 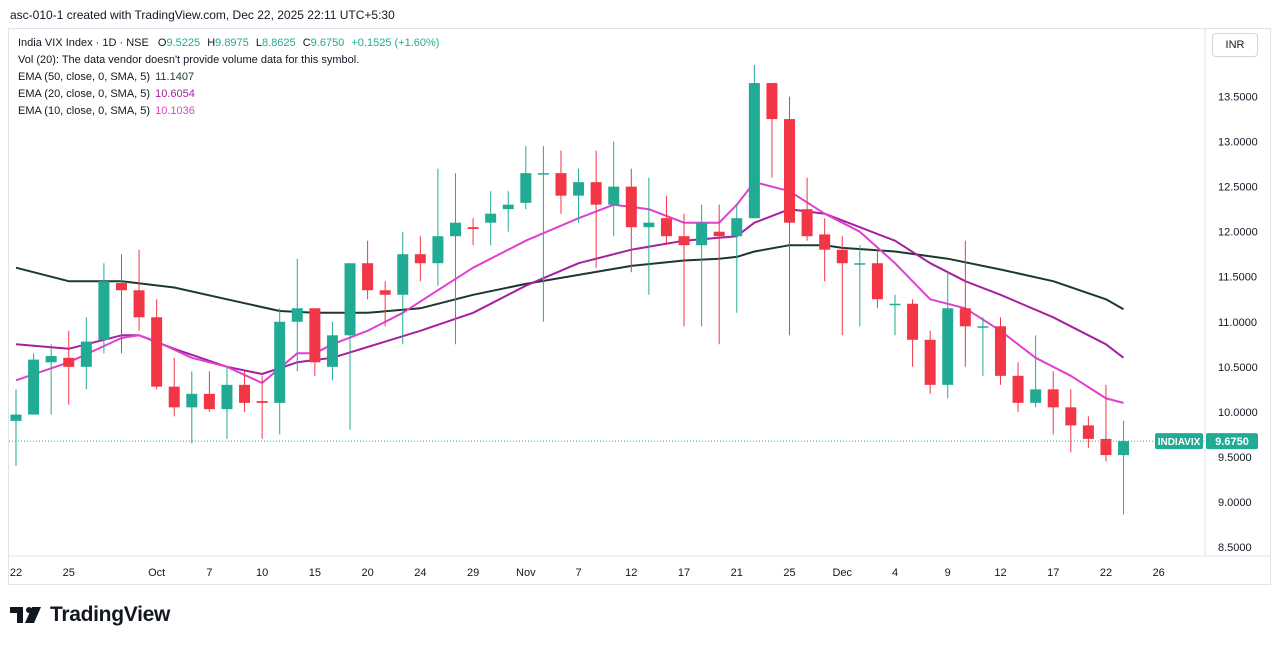 What do you see at coordinates (842, 573) in the screenshot?
I see `x-tick-label: Dec` at bounding box center [842, 573].